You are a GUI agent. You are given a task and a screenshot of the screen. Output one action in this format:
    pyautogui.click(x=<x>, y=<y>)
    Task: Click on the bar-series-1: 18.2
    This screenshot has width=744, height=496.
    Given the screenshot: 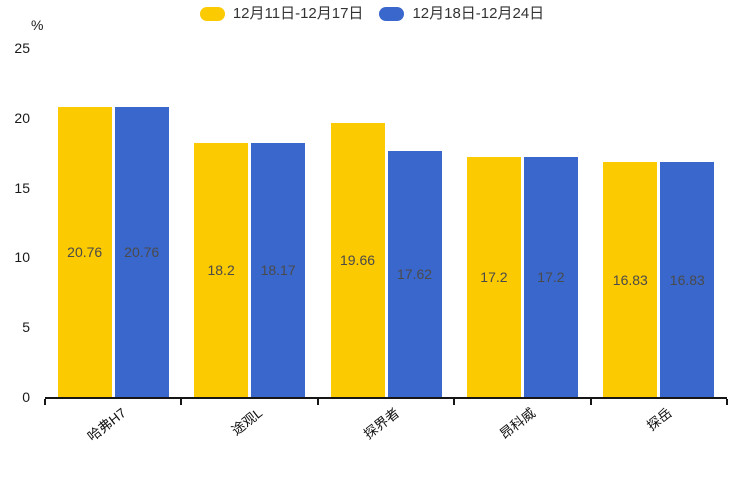 What is the action you would take?
    pyautogui.click(x=221, y=269)
    